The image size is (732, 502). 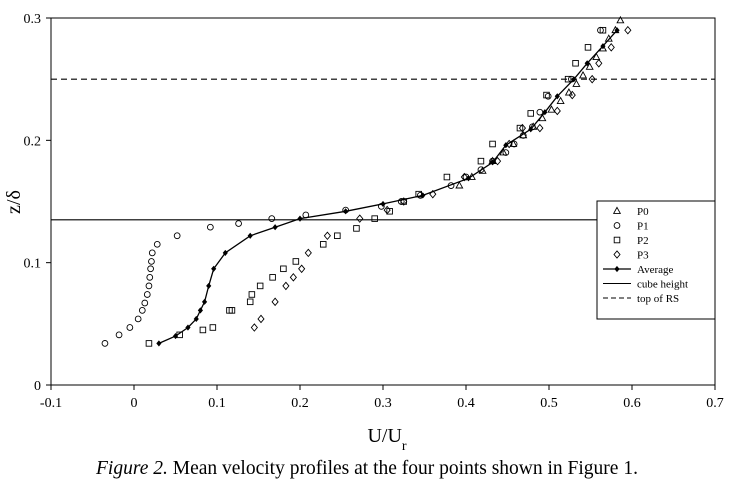 I want to click on legend-entry-p3: P3, so click(x=631, y=256).